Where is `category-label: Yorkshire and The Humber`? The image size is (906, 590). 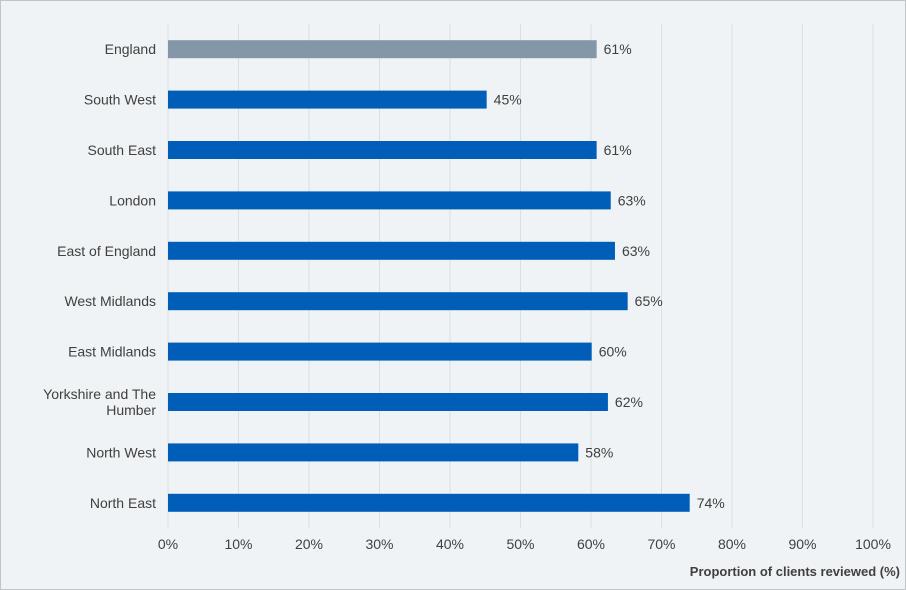
category-label: Yorkshire and The Humber is located at coordinates (99, 402).